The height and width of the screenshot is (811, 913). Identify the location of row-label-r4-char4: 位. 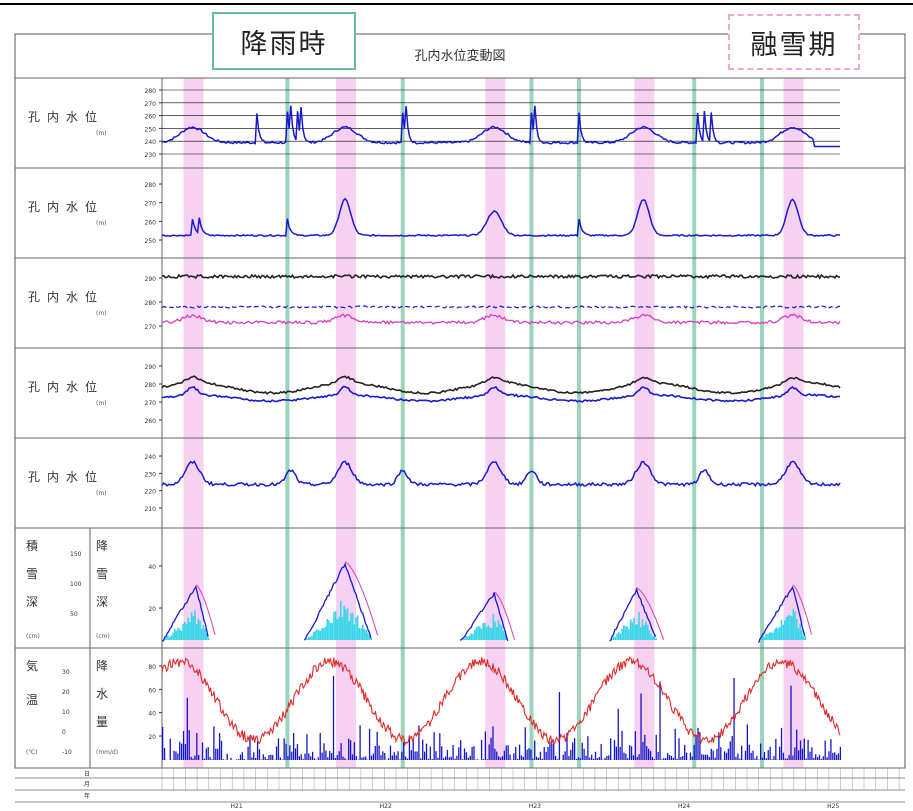
(91, 386).